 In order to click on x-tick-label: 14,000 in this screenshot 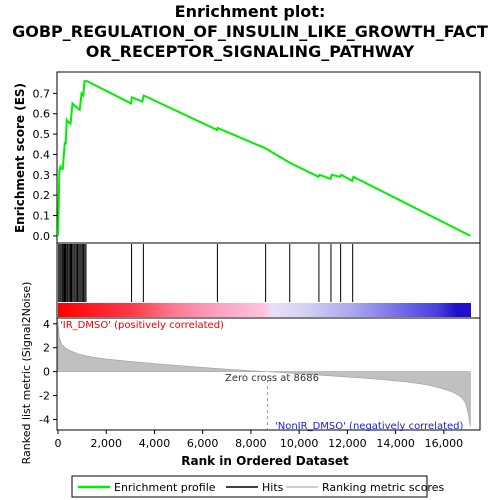, I will do `click(395, 443)`.